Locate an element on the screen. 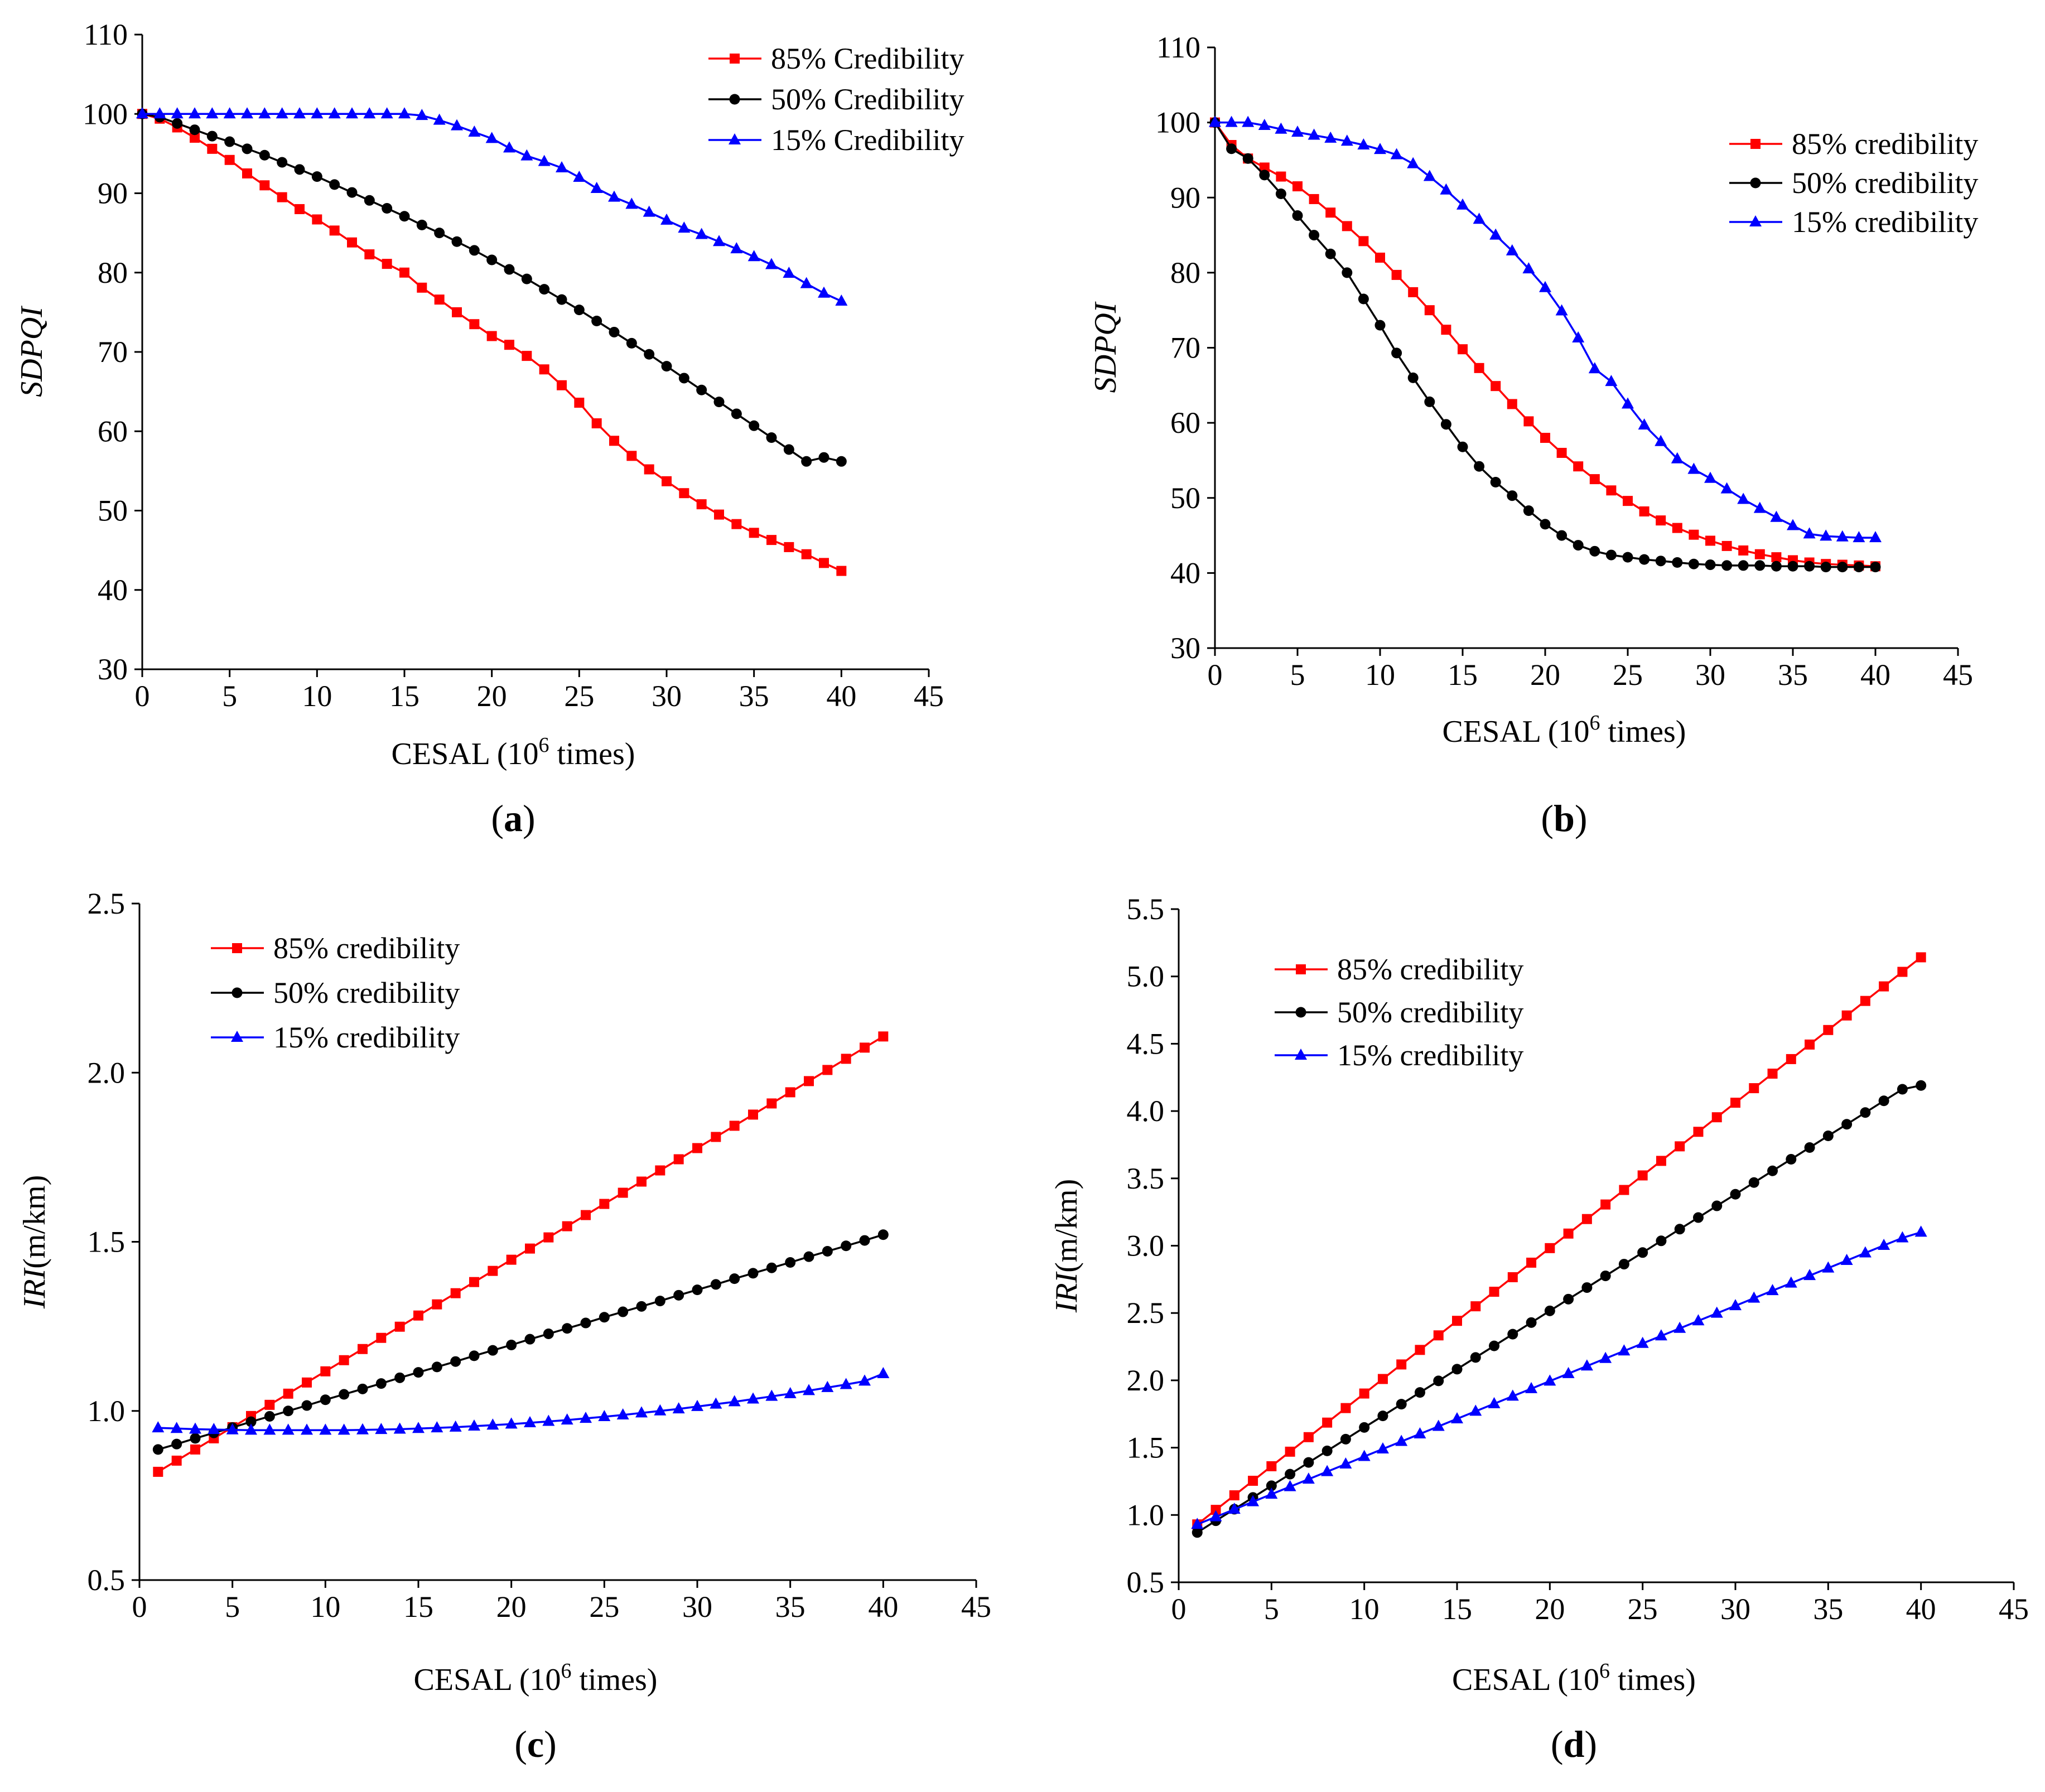  x-tick-label: 35 is located at coordinates (1793, 675).